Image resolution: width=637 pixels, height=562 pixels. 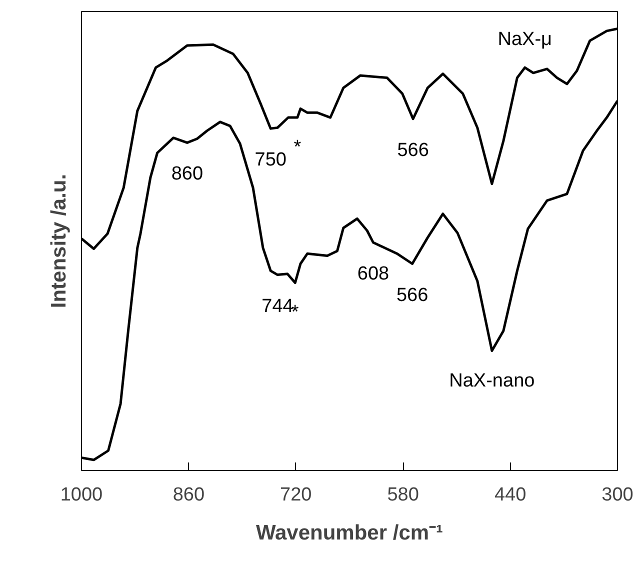 What do you see at coordinates (187, 174) in the screenshot?
I see `annotation: 860` at bounding box center [187, 174].